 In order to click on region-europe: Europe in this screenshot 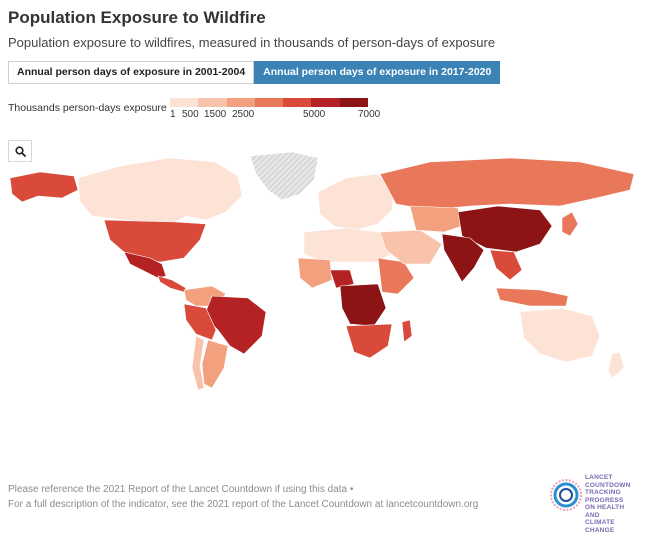, I will do `click(356, 202)`.